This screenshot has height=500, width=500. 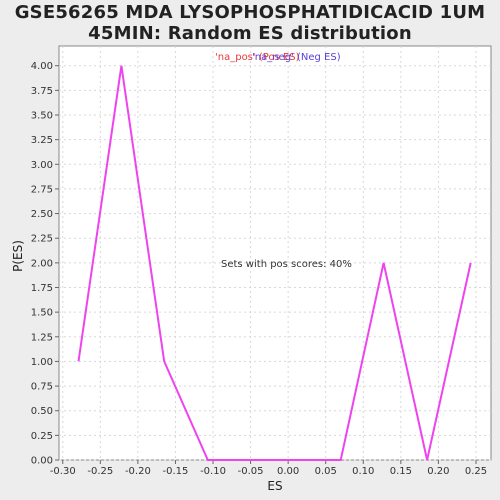 What do you see at coordinates (363, 471) in the screenshot?
I see `x-tick-label: 0.10` at bounding box center [363, 471].